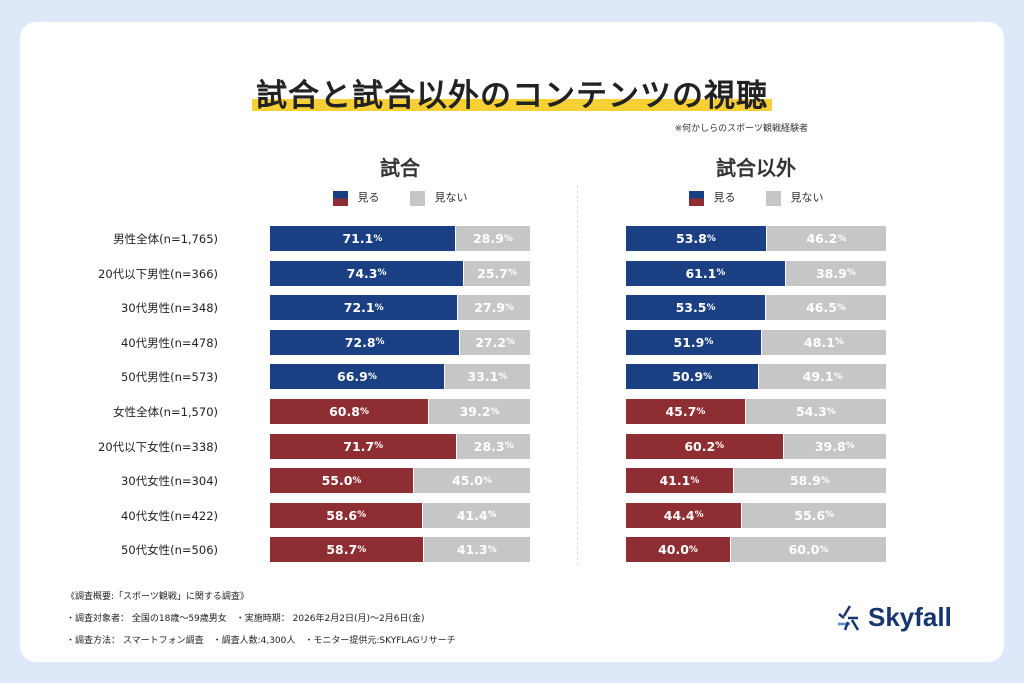 This screenshot has height=683, width=1024. I want to click on bar-not-see: 38.9%, so click(835, 273).